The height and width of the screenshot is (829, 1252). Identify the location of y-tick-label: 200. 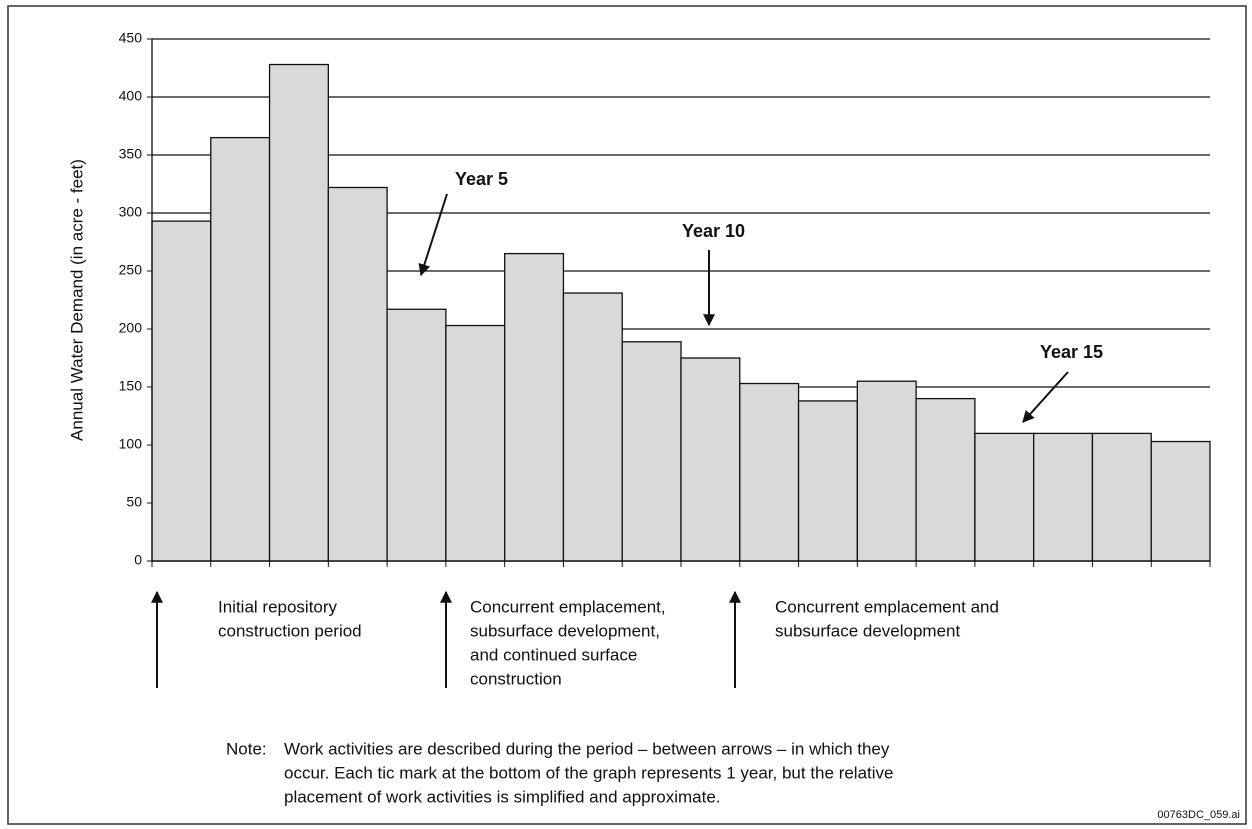
(131, 328).